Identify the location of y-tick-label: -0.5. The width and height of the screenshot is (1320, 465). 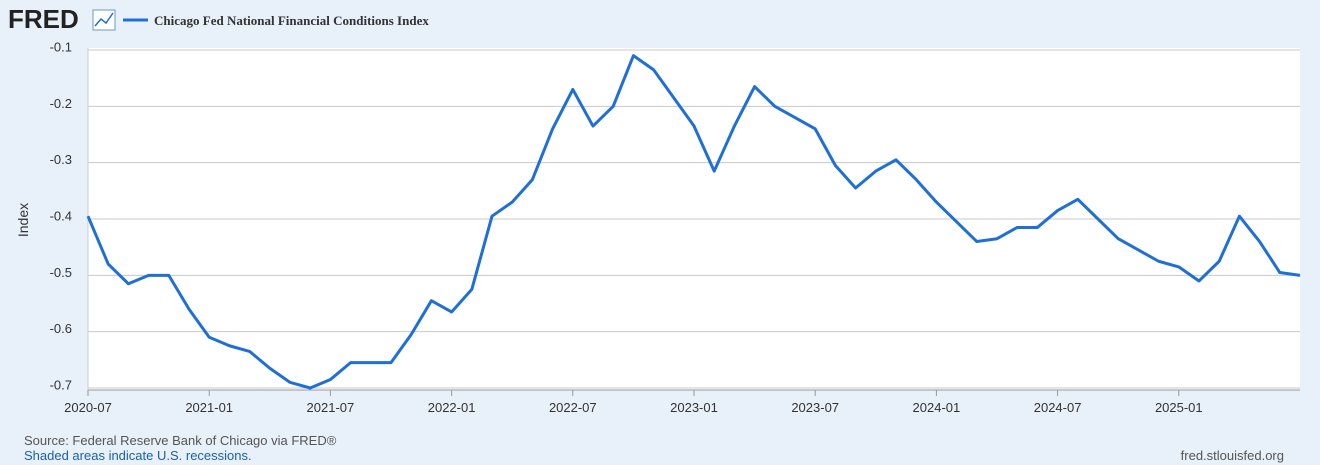
(61, 272).